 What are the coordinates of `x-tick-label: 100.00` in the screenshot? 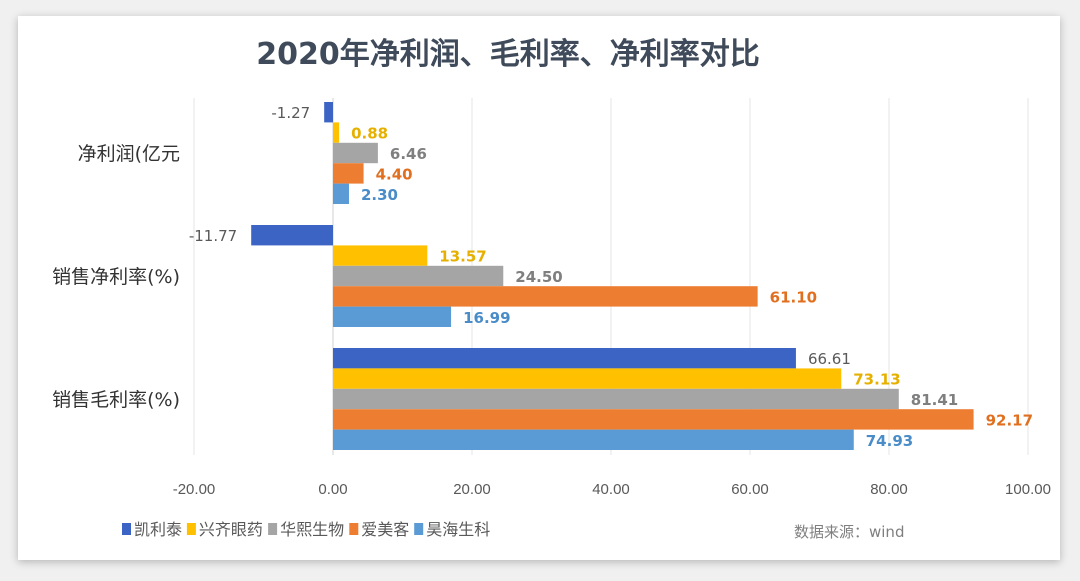 It's located at (1028, 489).